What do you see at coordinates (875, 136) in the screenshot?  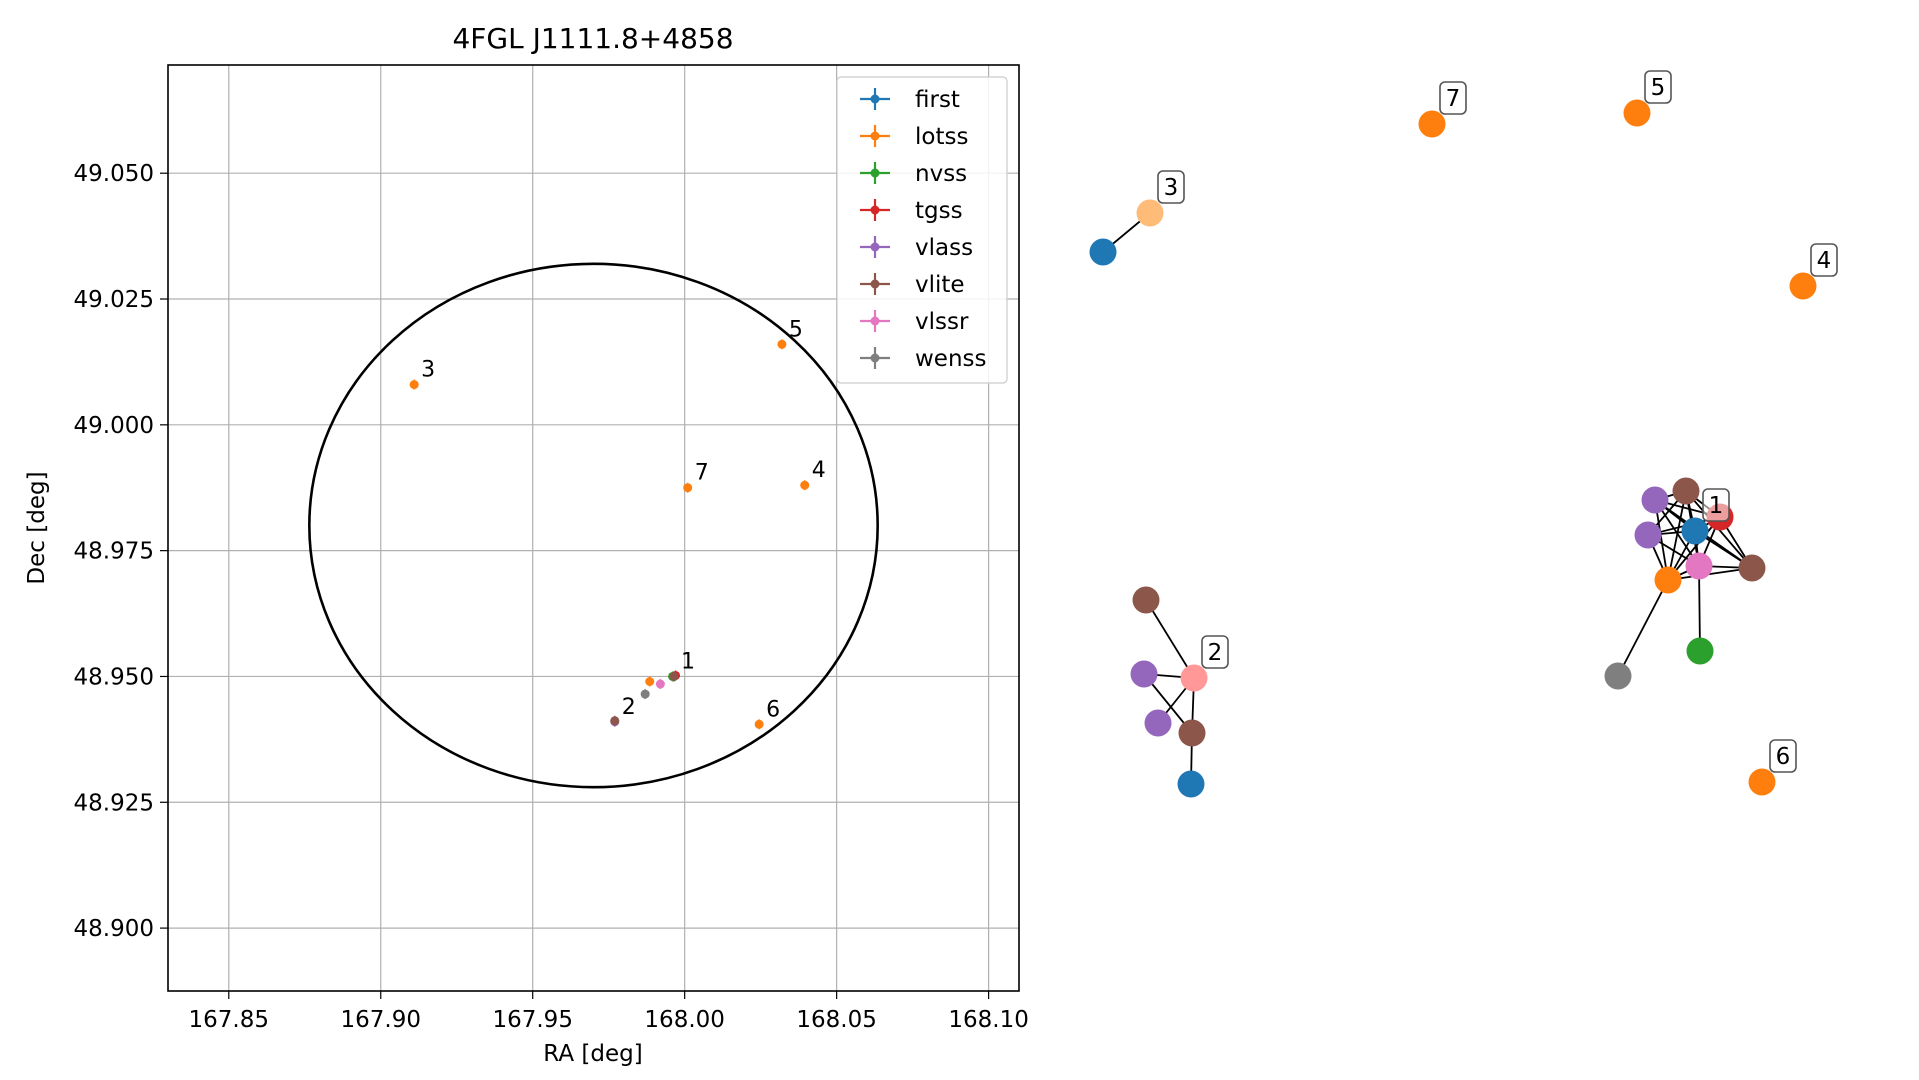 I see `legend-marker-lotss` at bounding box center [875, 136].